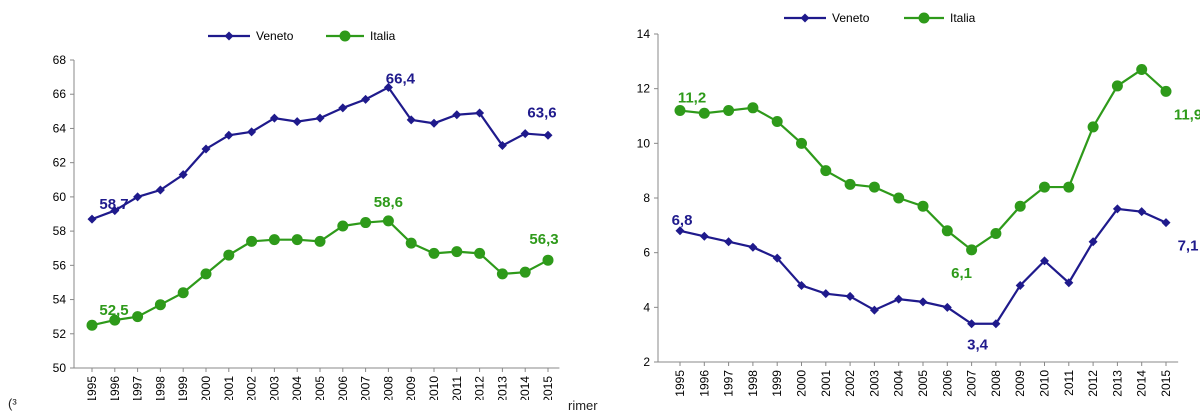 The image size is (1200, 418). What do you see at coordinates (1166, 383) in the screenshot?
I see `x-tick-label: 2015` at bounding box center [1166, 383].